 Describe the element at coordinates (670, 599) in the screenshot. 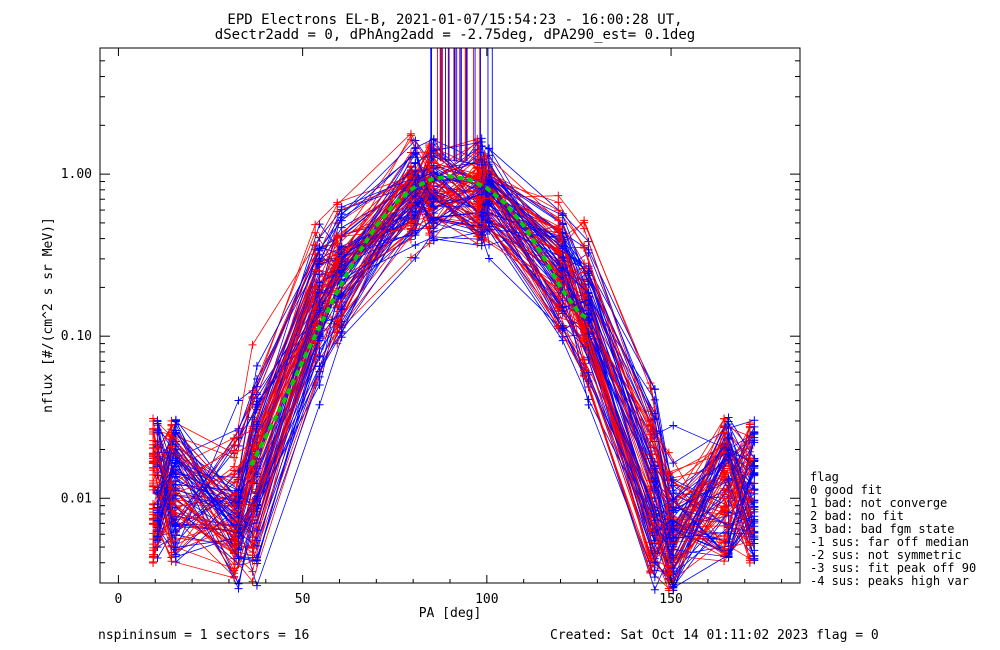

I see `x-tick-label: 150` at that location.